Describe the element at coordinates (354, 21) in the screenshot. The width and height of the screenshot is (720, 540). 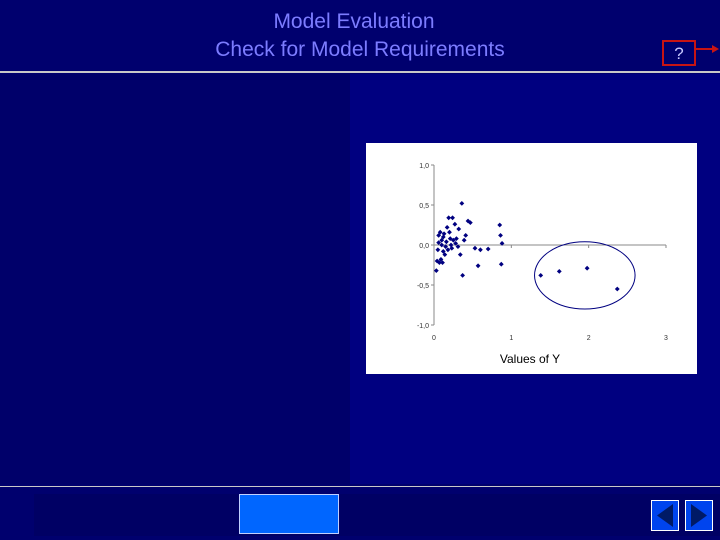
I see `title-line-1: Model Evaluation` at that location.